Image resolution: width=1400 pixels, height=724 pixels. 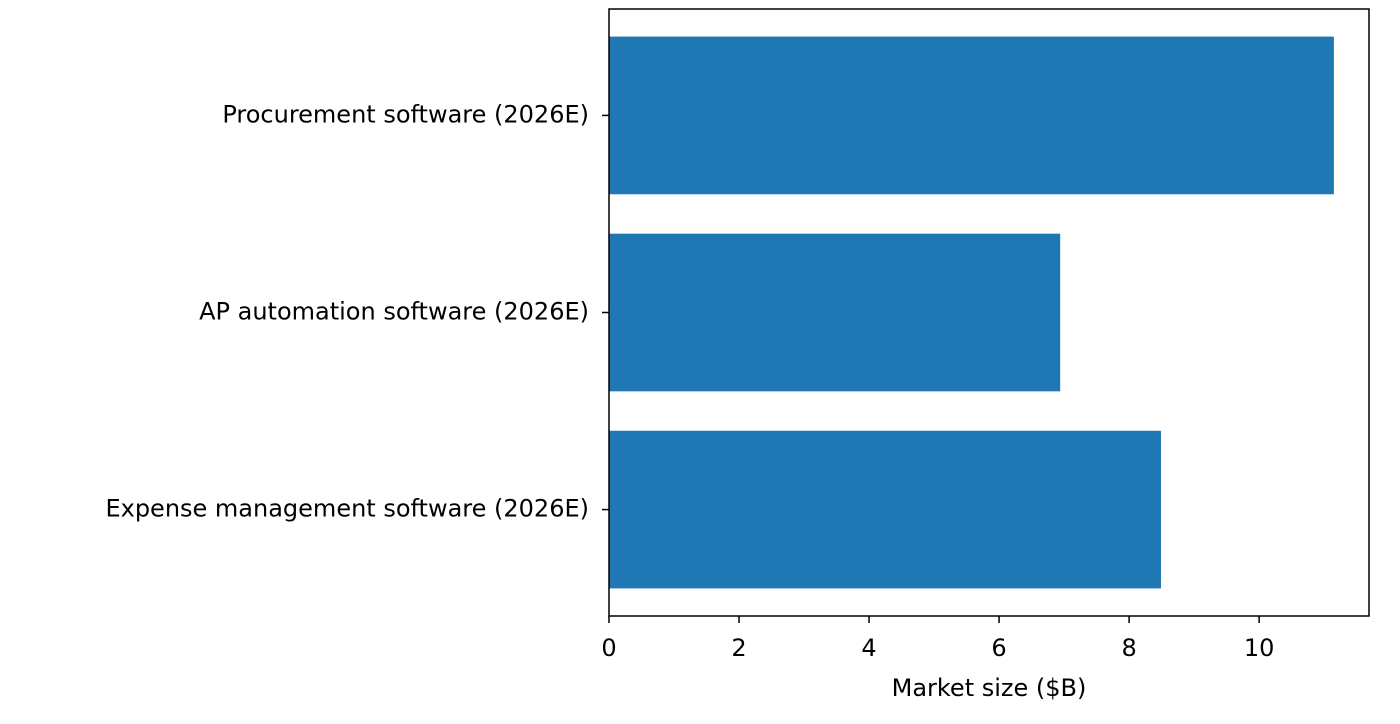 I want to click on y-tick-label: Expense management software (2026E), so click(x=347, y=509).